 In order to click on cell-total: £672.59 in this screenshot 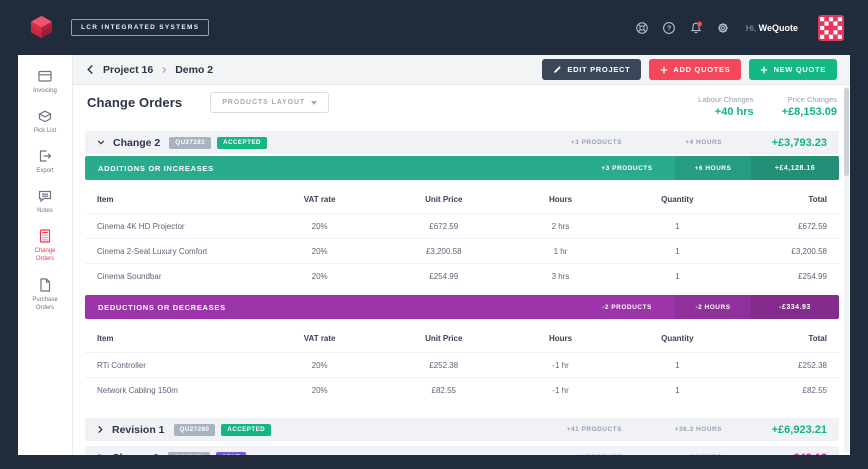, I will do `click(812, 226)`.